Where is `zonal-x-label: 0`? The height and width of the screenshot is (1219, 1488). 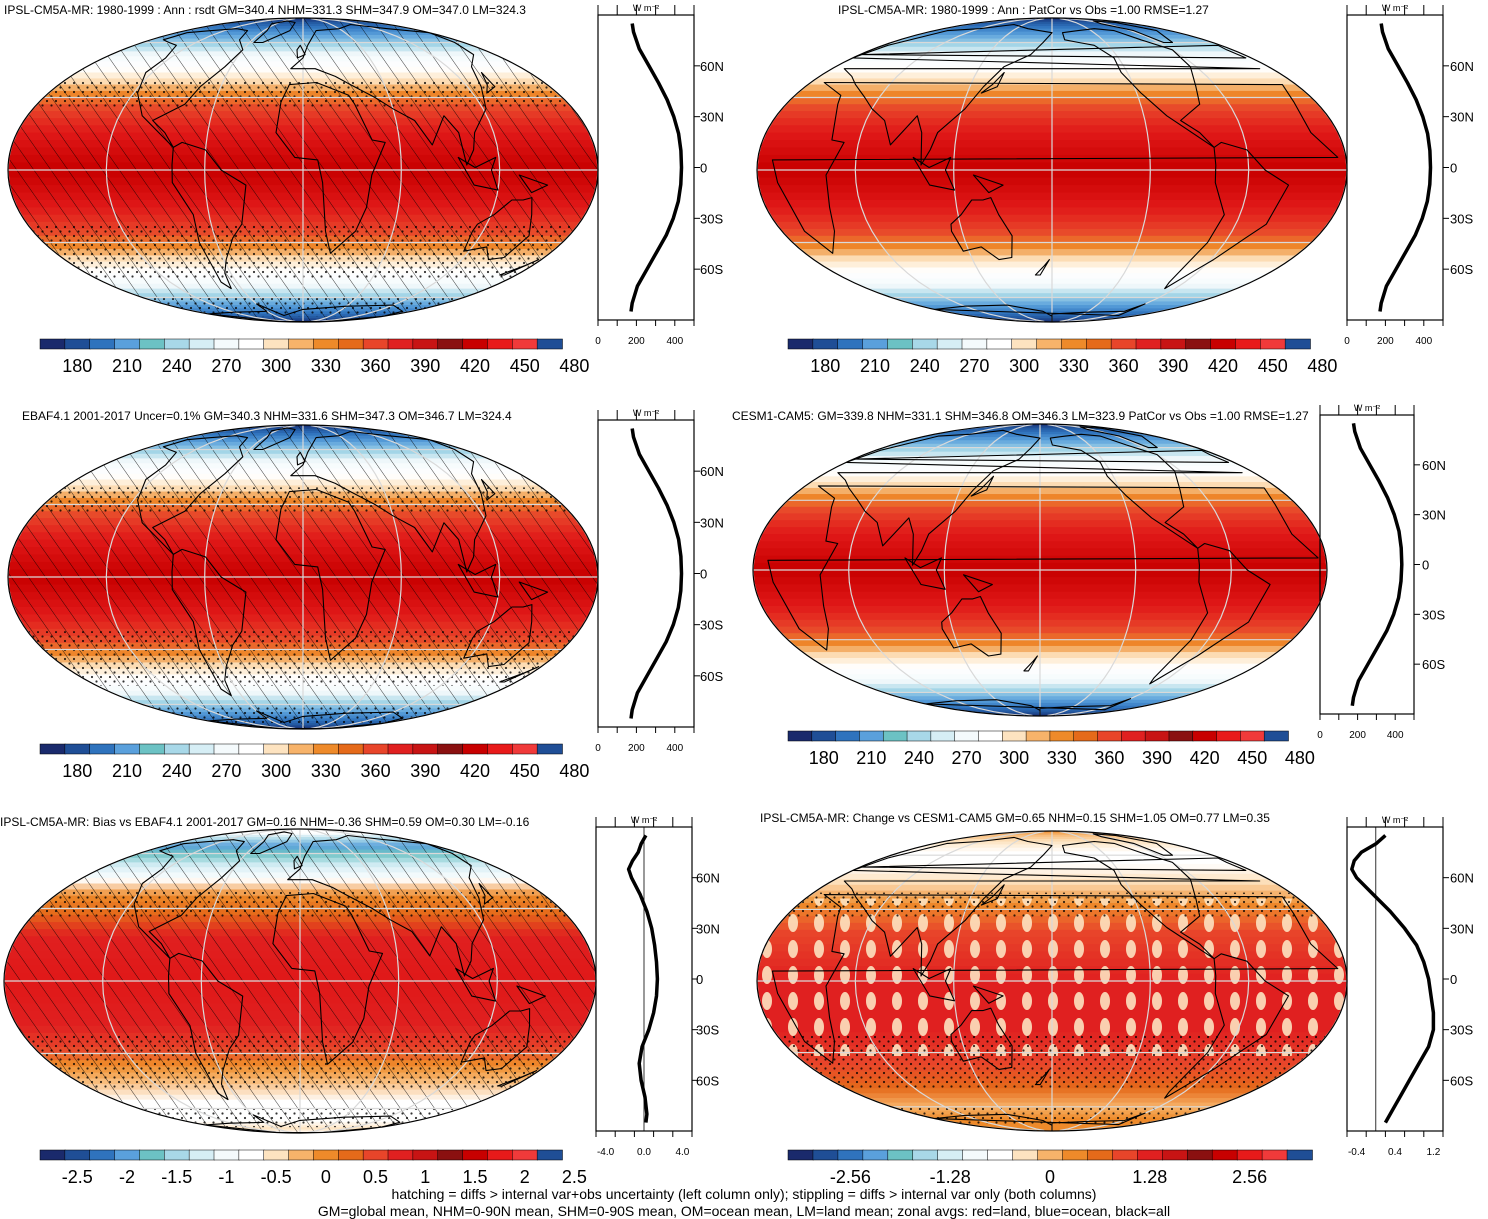 zonal-x-label: 0 is located at coordinates (1320, 735).